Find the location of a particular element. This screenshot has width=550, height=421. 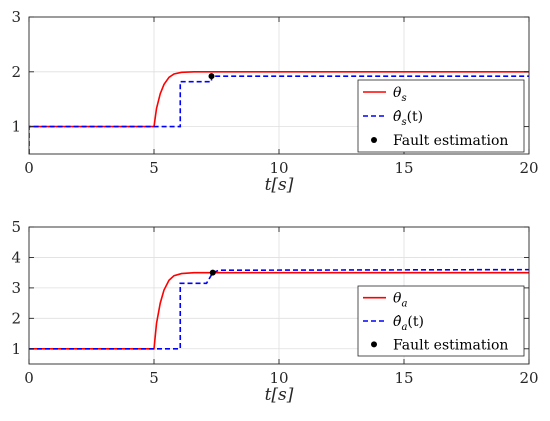

legend-item: θ̂s(t) is located at coordinates (393, 118).